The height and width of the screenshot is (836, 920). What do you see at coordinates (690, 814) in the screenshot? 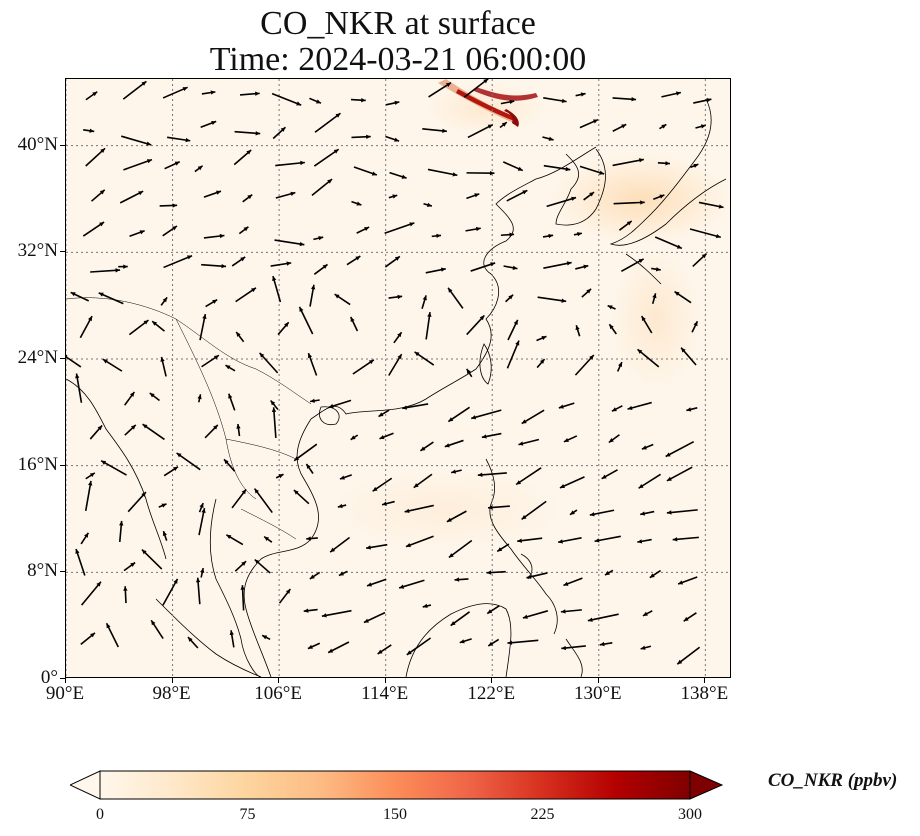
I see `colorbar-tick-label: 300` at bounding box center [690, 814].